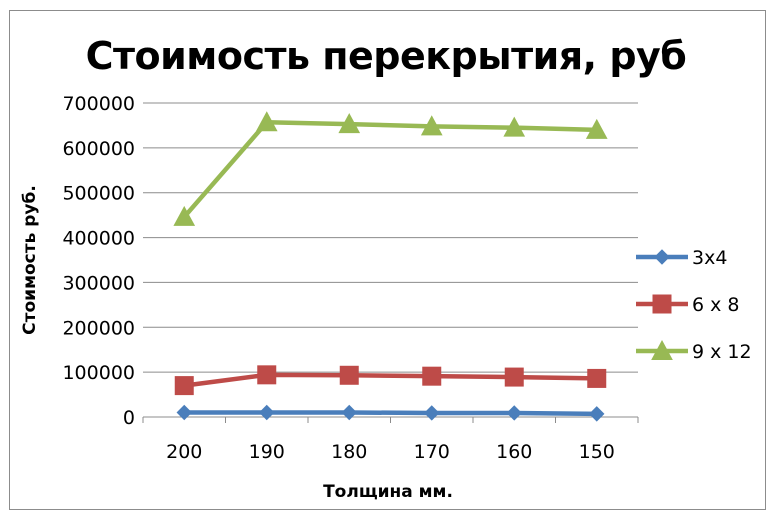 Image resolution: width=772 pixels, height=510 pixels. What do you see at coordinates (184, 452) in the screenshot?
I see `x-tick-label: 200` at bounding box center [184, 452].